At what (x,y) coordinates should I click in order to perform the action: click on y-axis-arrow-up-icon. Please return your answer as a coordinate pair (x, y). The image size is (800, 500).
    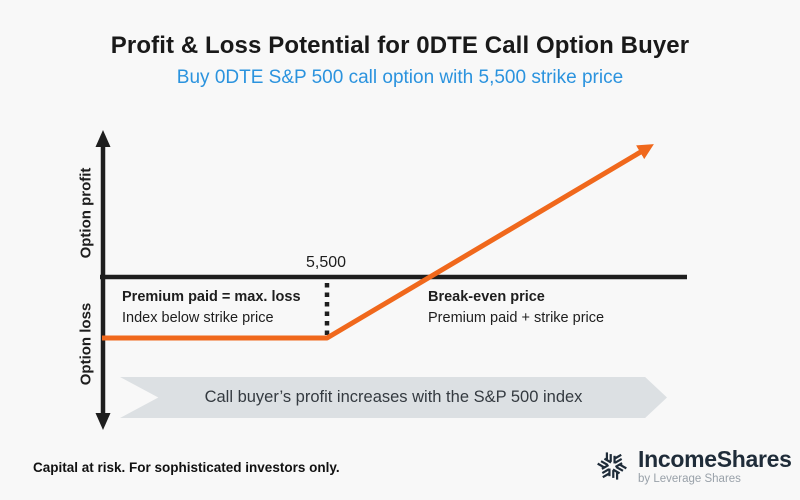
    Looking at the image, I should click on (103, 138).